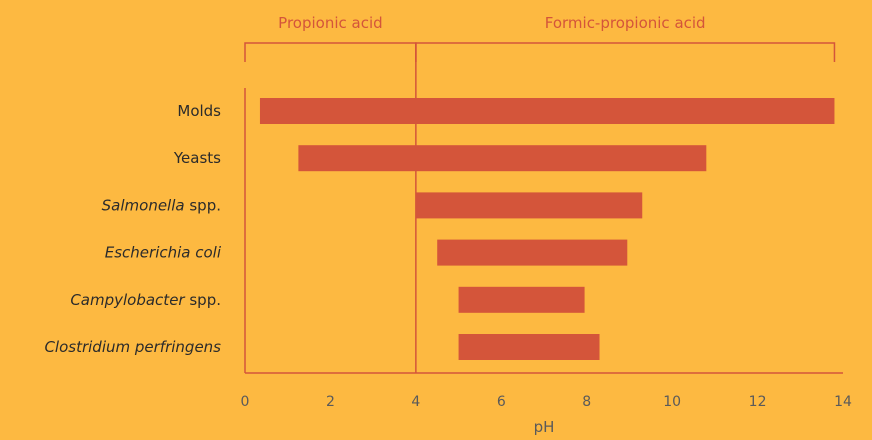 This screenshot has height=440, width=872. What do you see at coordinates (586, 402) in the screenshot?
I see `x-tick-label-4: 8` at bounding box center [586, 402].